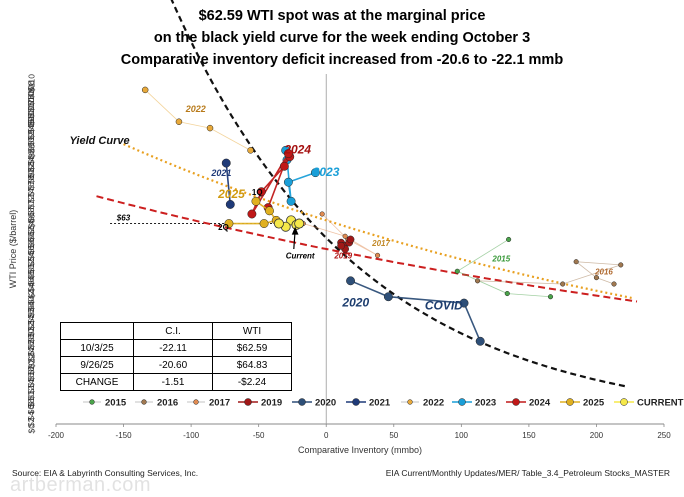  Describe the element at coordinates (197, 120) in the screenshot. I see `series-line-2022` at that location.